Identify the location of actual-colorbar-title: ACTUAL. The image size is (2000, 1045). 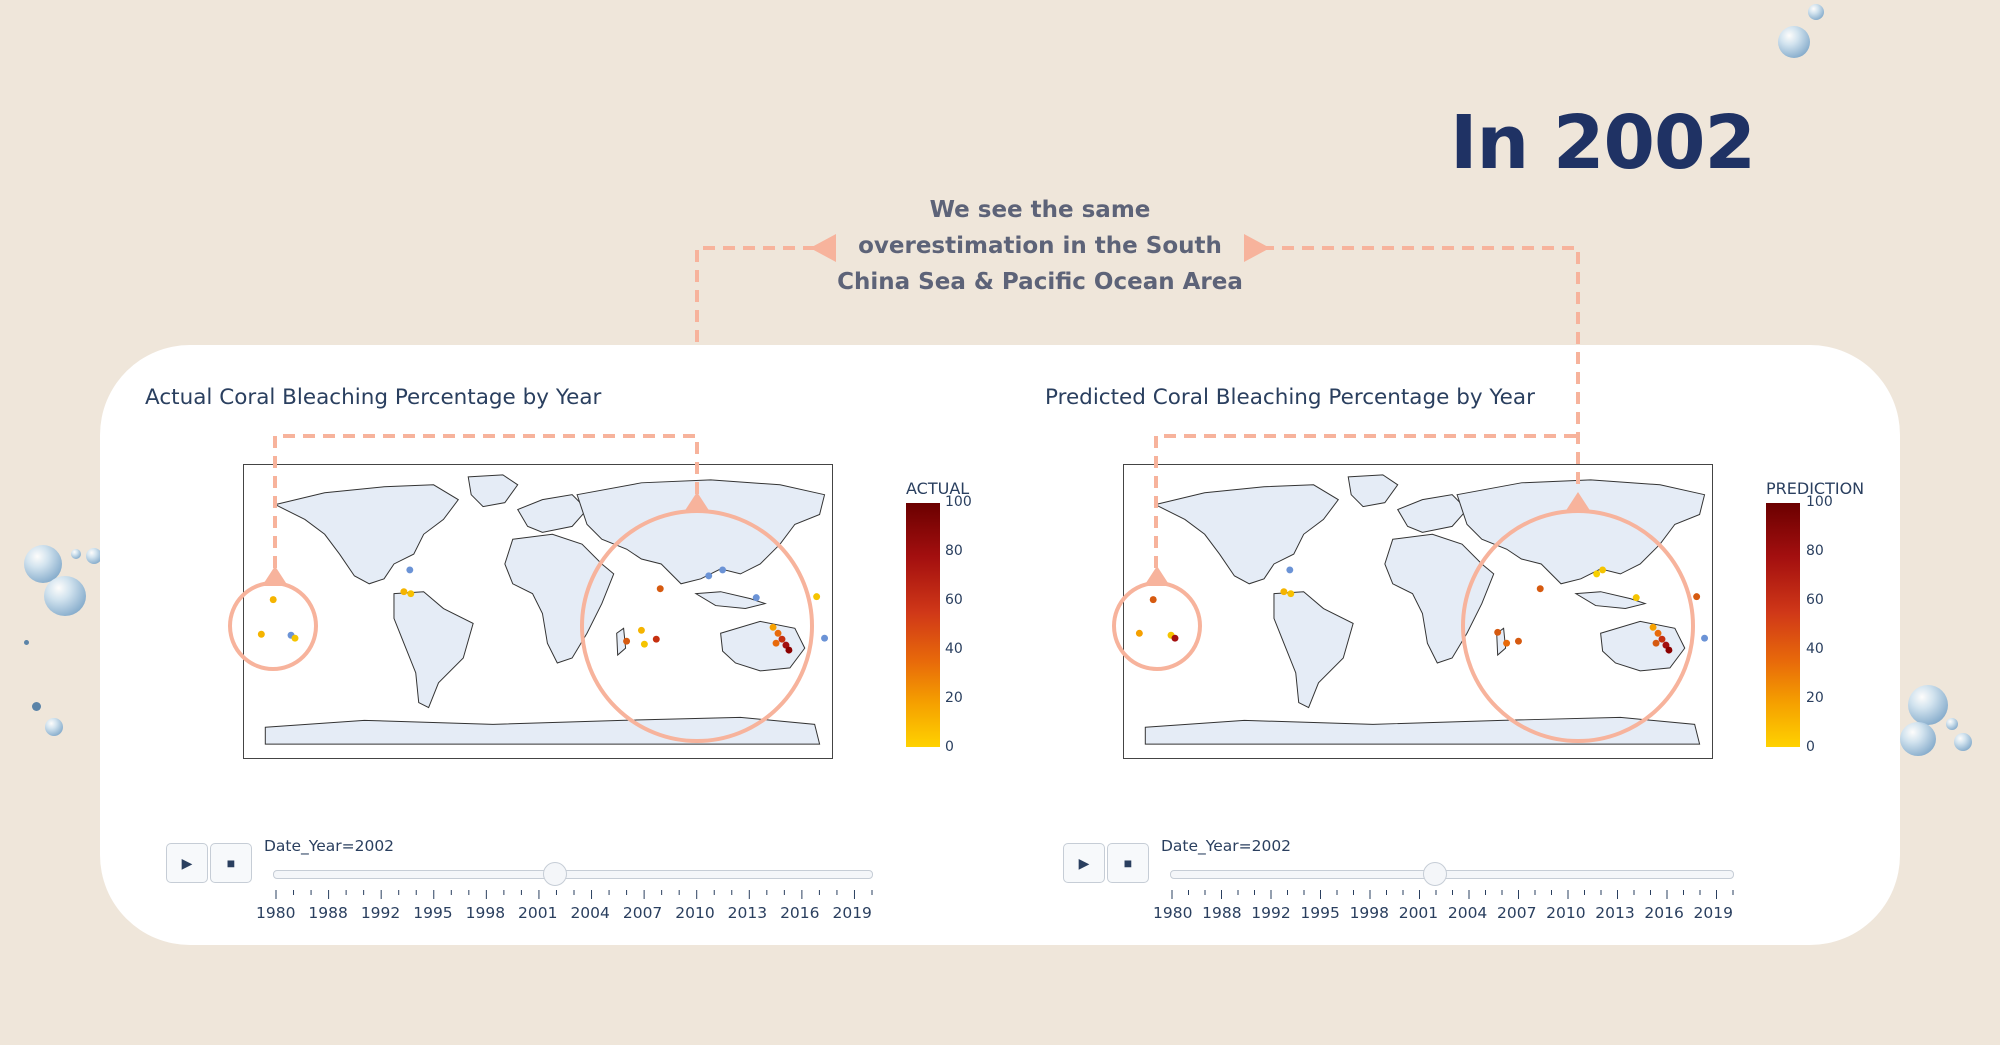
(938, 488).